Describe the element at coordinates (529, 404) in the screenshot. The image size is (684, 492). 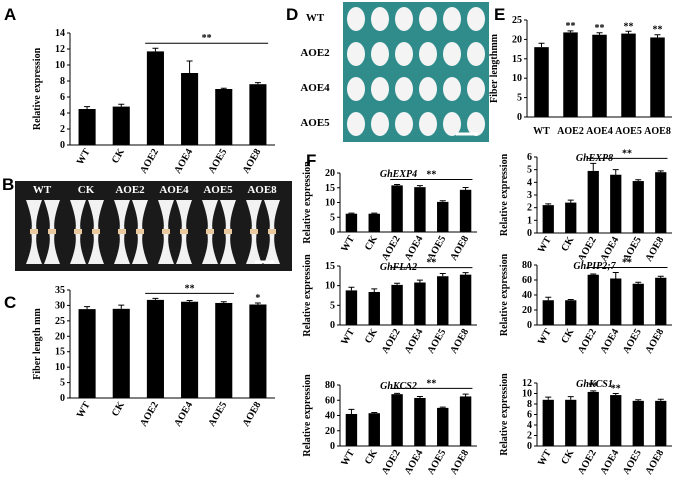
I see `y-tick-label: 8` at that location.